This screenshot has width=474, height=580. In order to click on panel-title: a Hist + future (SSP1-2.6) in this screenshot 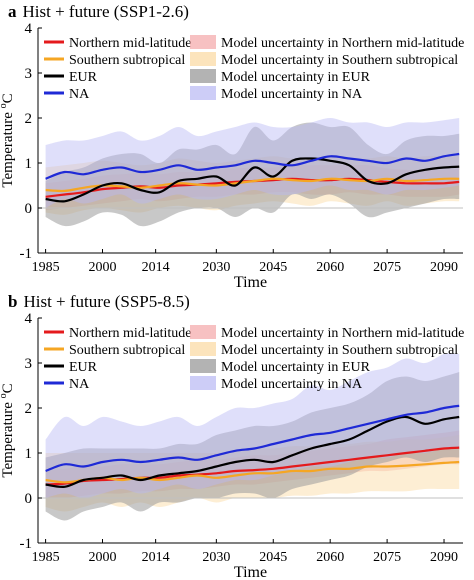, I will do `click(98, 12)`.